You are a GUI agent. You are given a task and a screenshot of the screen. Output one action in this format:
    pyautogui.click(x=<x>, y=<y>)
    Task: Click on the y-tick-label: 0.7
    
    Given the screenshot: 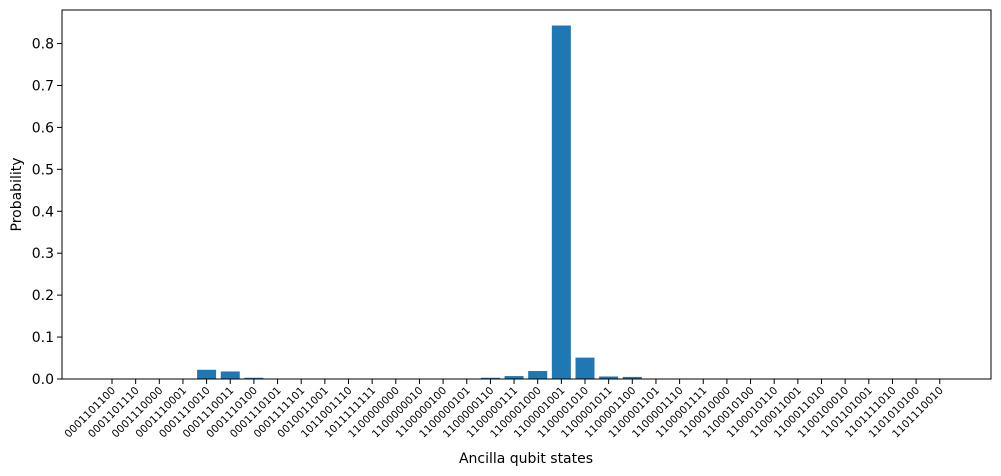 What is the action you would take?
    pyautogui.click(x=43, y=86)
    